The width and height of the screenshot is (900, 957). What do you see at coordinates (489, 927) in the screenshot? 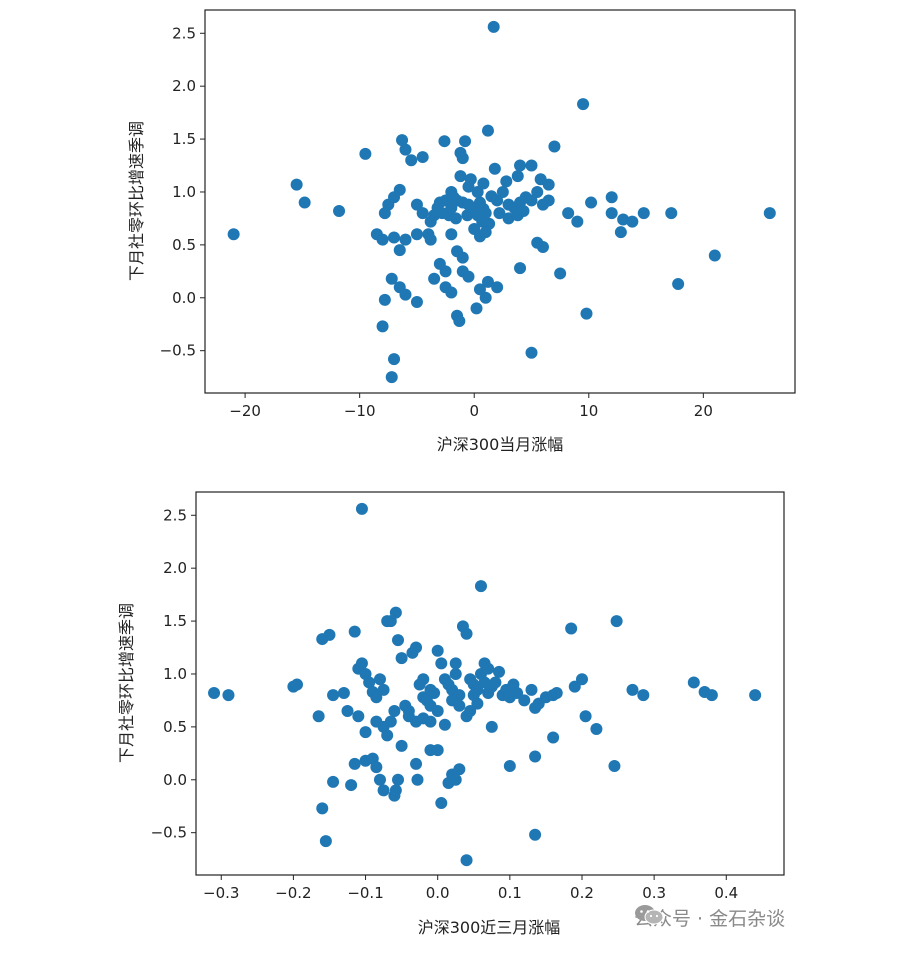
I see `bottom-x-axis-label: 沪深300近三月涨幅` at bounding box center [489, 927].